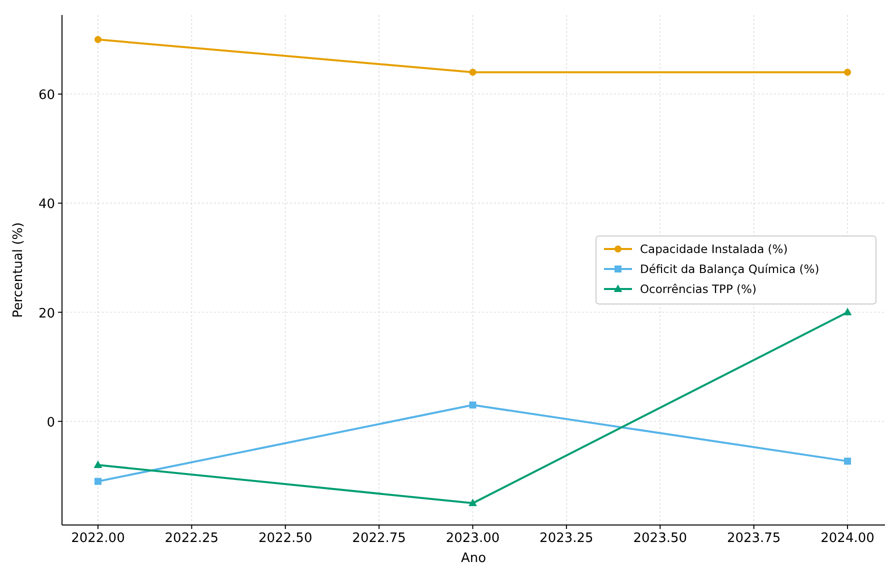  I want to click on legend-label: Déficit da Balança Química (%), so click(730, 269).